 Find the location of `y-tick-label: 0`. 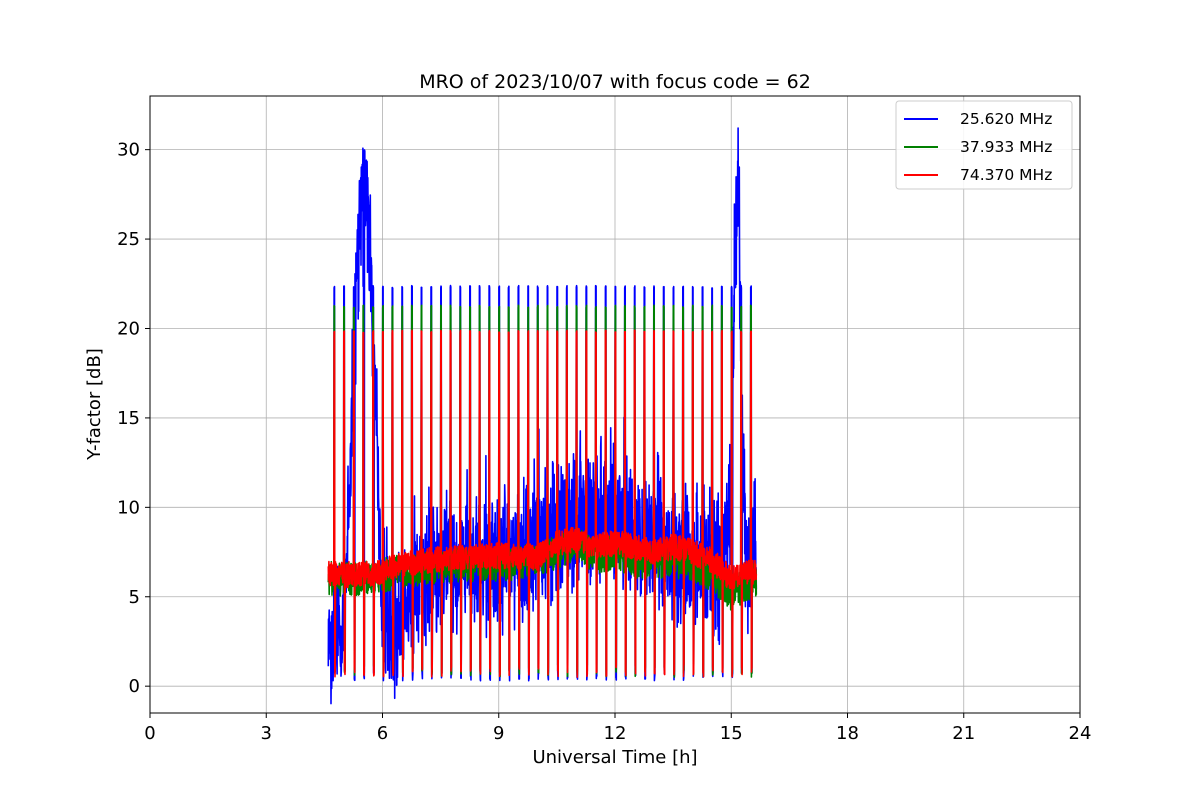

y-tick-label: 0 is located at coordinates (134, 686).